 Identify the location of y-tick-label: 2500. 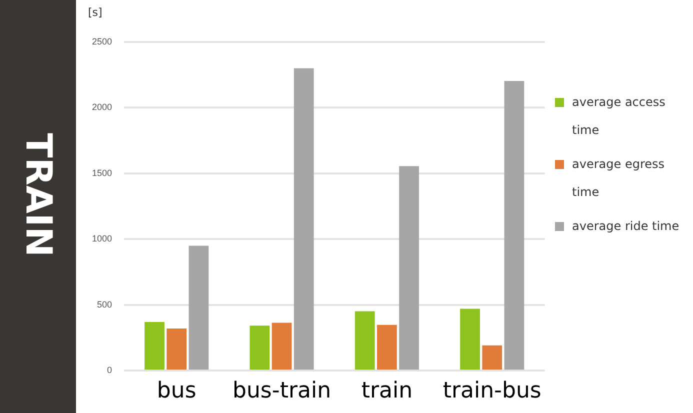
(102, 41).